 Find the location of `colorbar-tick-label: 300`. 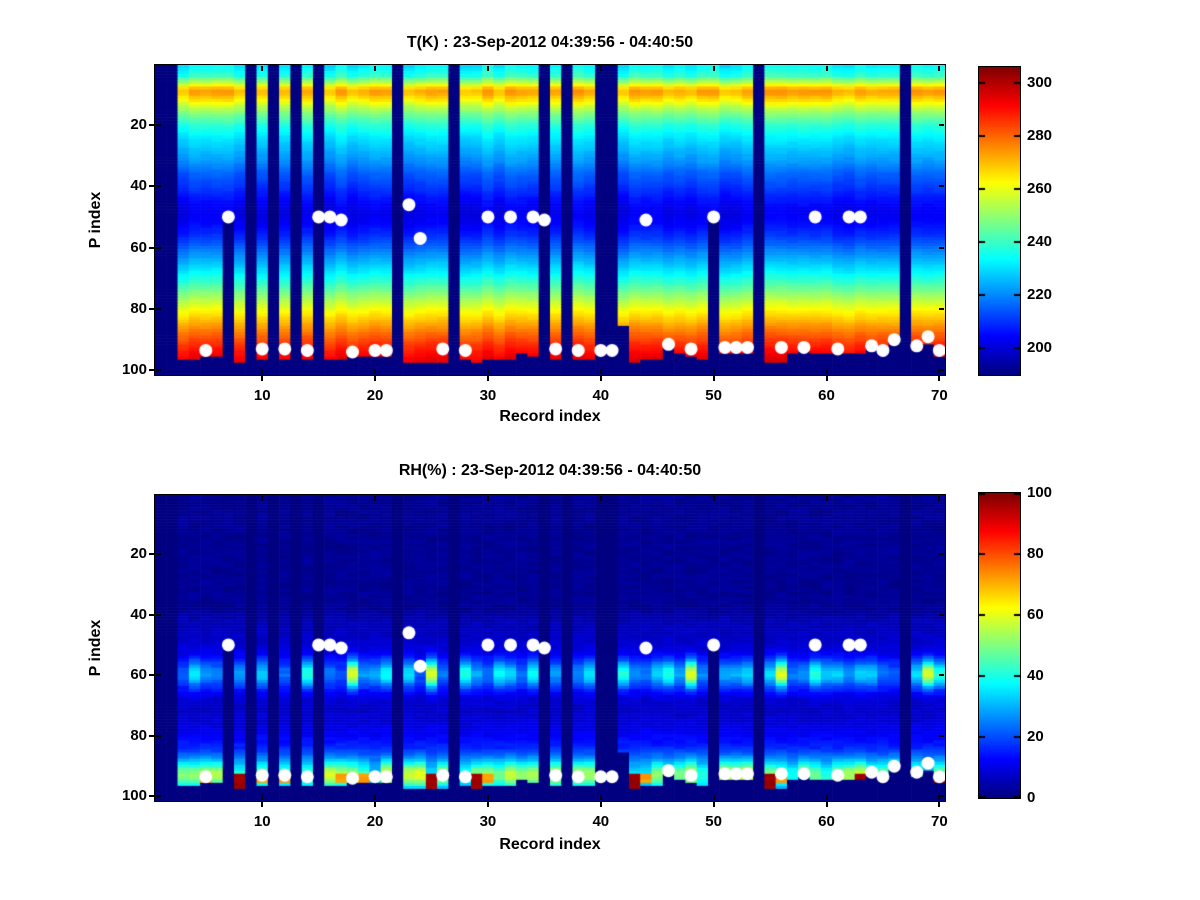

colorbar-tick-label: 300 is located at coordinates (1040, 82).